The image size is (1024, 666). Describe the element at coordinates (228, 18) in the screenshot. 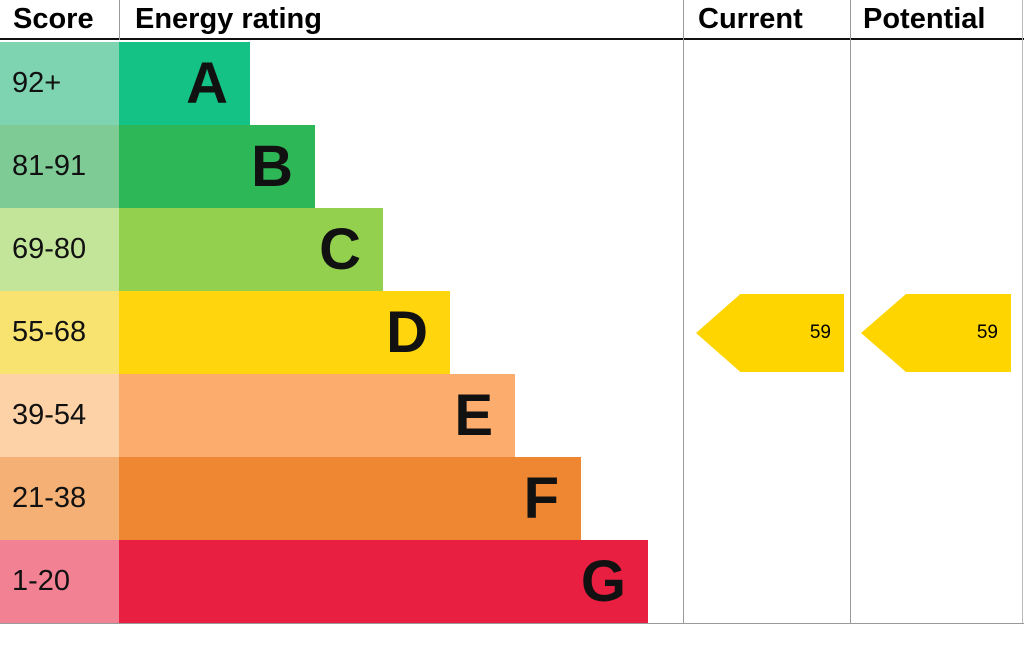

I see `header-energy-rating: Energy rating` at that location.